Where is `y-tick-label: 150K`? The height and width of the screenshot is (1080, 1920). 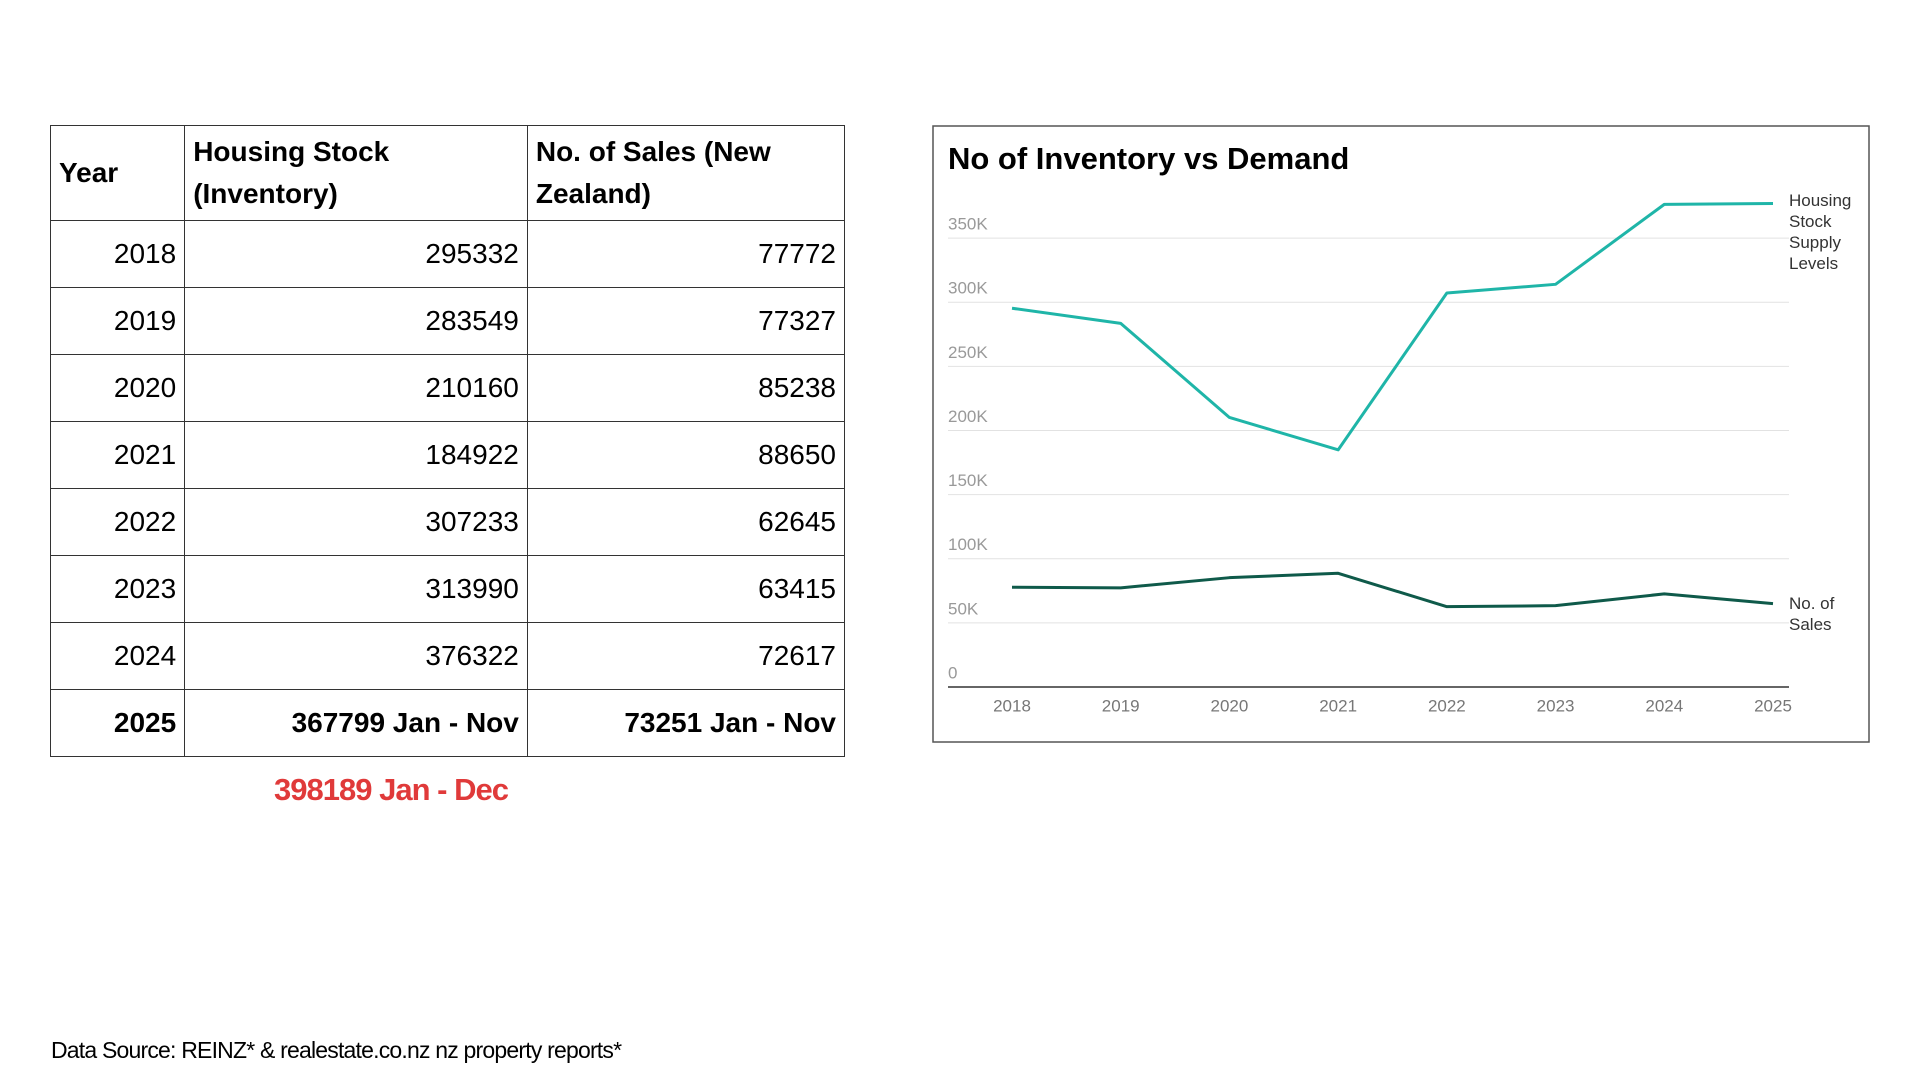
y-tick-label: 150K is located at coordinates (968, 480).